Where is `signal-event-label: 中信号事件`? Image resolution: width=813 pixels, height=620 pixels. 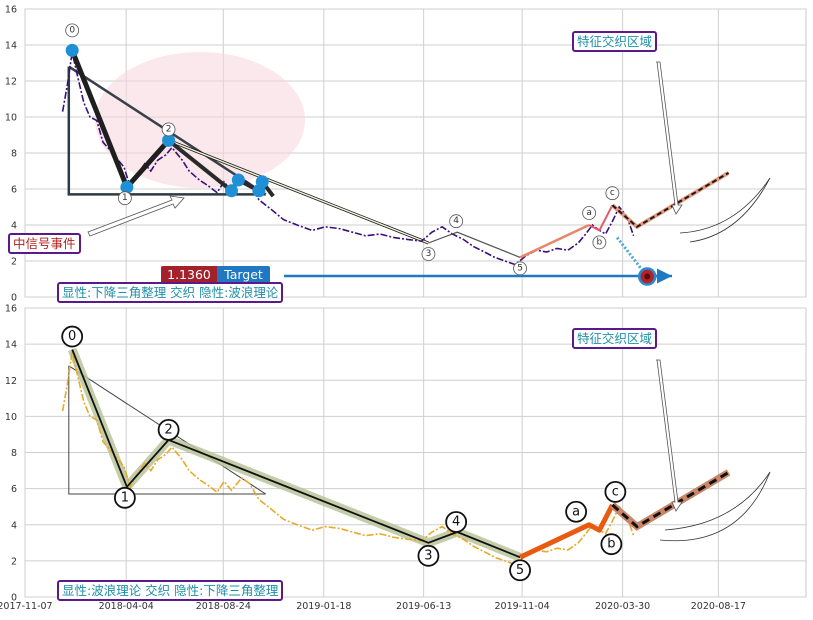
signal-event-label: 中信号事件 is located at coordinates (44, 243).